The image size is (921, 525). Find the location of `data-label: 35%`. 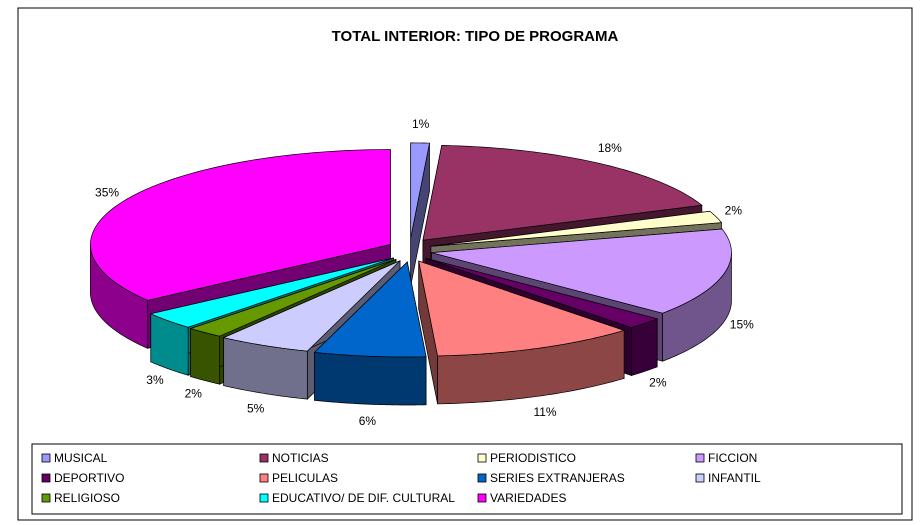

data-label: 35% is located at coordinates (107, 192).